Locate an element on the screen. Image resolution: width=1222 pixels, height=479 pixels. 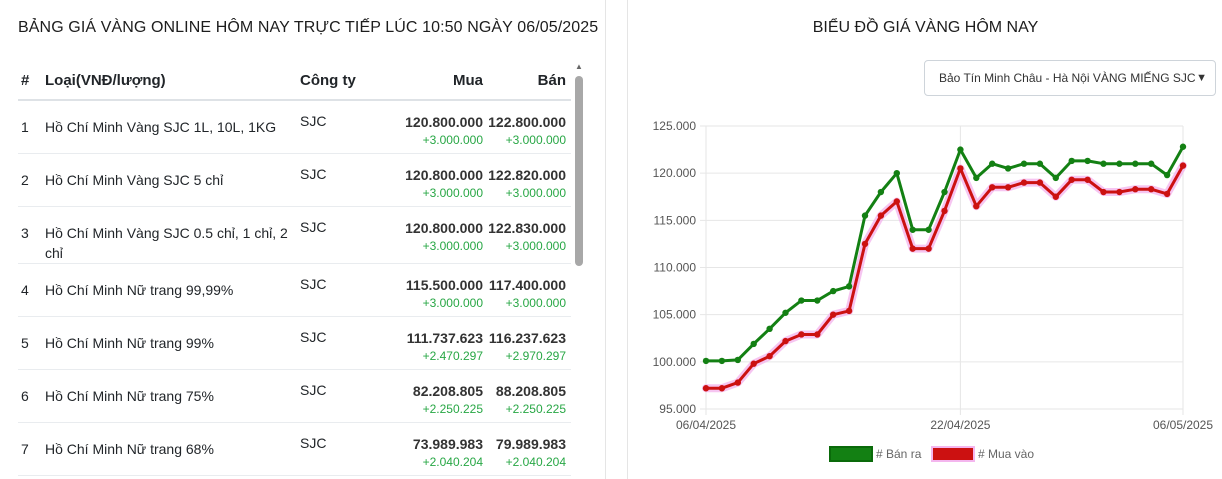
row-sell-cell: 122.830.000 +3.000.000 is located at coordinates (527, 234).